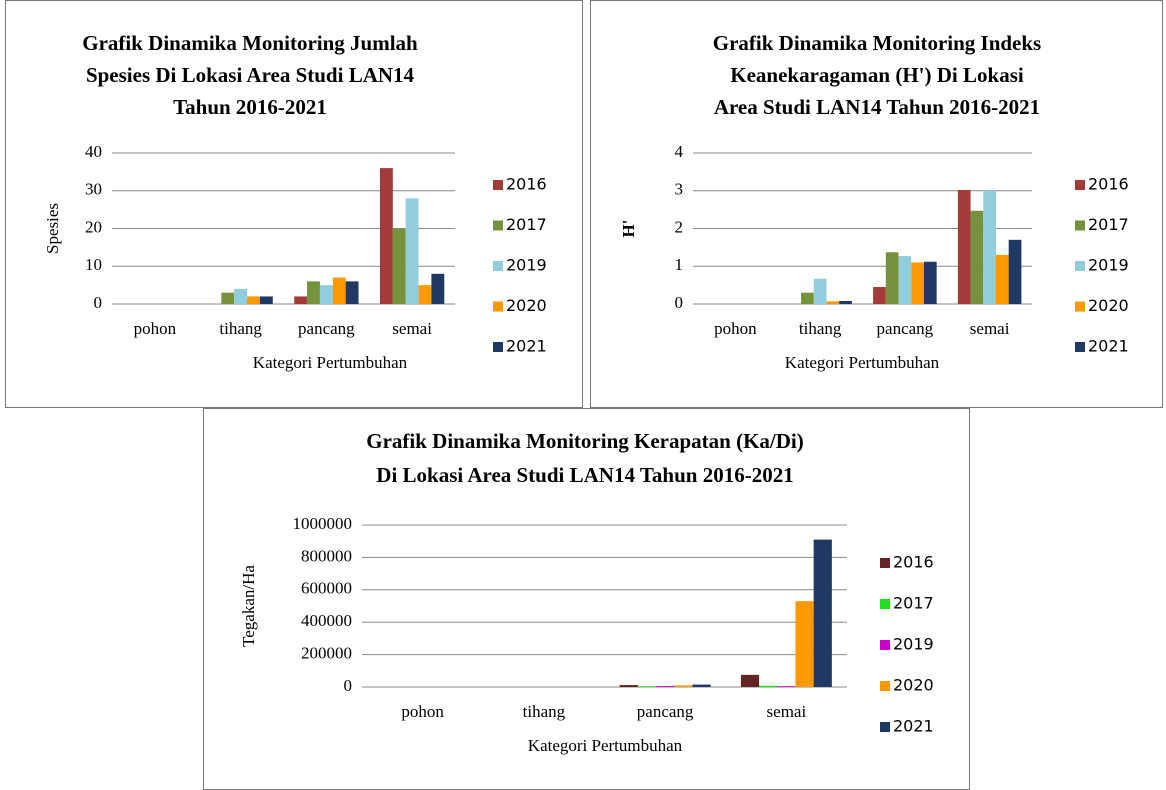  I want to click on y-tick-label: 3, so click(679, 189).